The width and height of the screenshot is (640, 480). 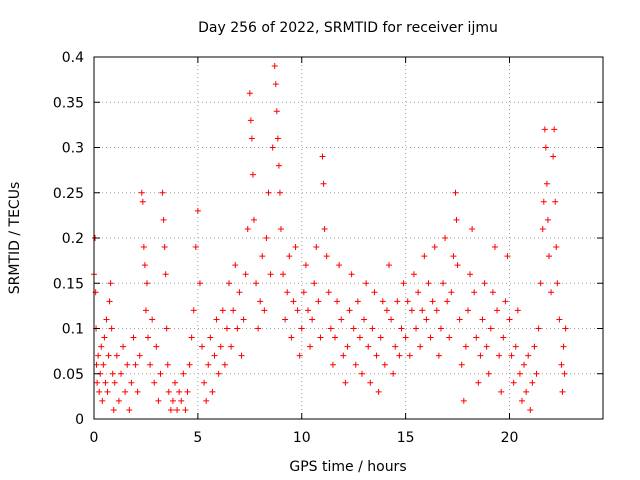 I want to click on x-tick-label: 5, so click(x=197, y=438).